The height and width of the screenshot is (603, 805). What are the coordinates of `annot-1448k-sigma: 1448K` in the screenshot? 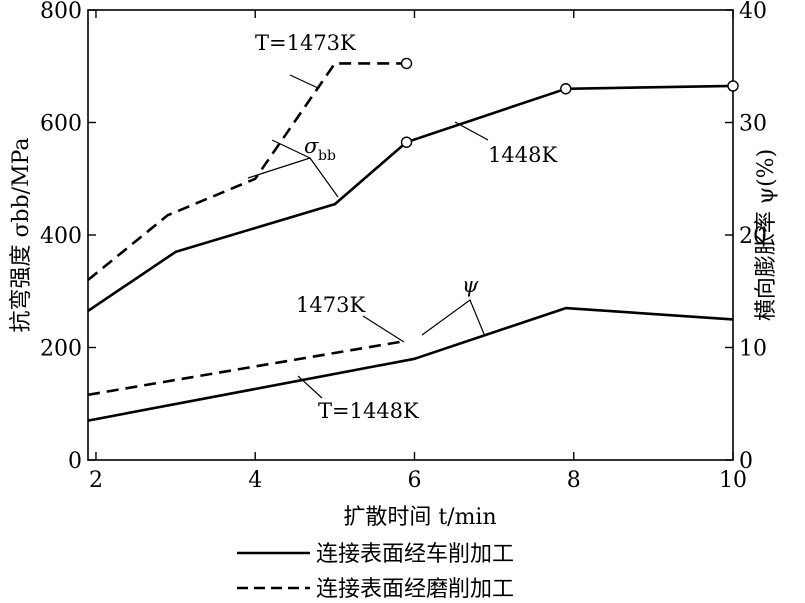 It's located at (522, 155).